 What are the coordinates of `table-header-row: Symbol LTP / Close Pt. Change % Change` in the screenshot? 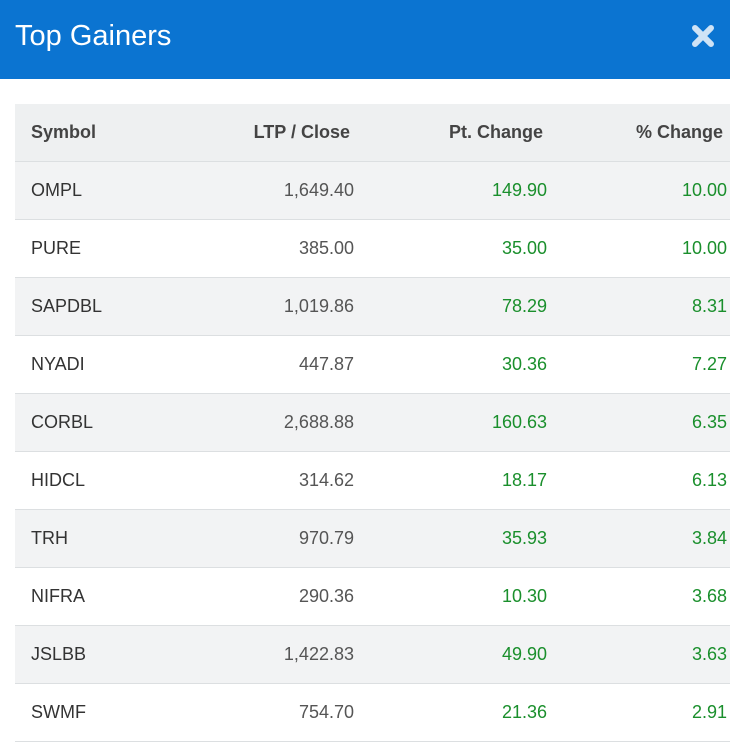 It's located at (372, 133).